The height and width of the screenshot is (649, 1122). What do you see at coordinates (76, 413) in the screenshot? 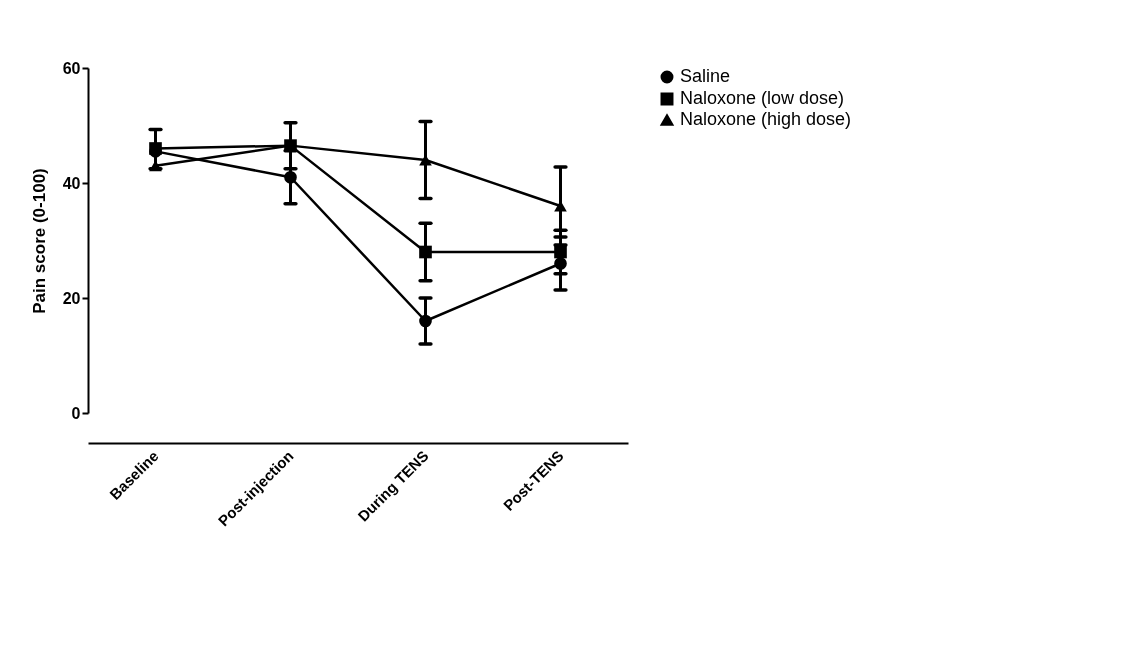
I see `y-tick-label: 0` at bounding box center [76, 413].